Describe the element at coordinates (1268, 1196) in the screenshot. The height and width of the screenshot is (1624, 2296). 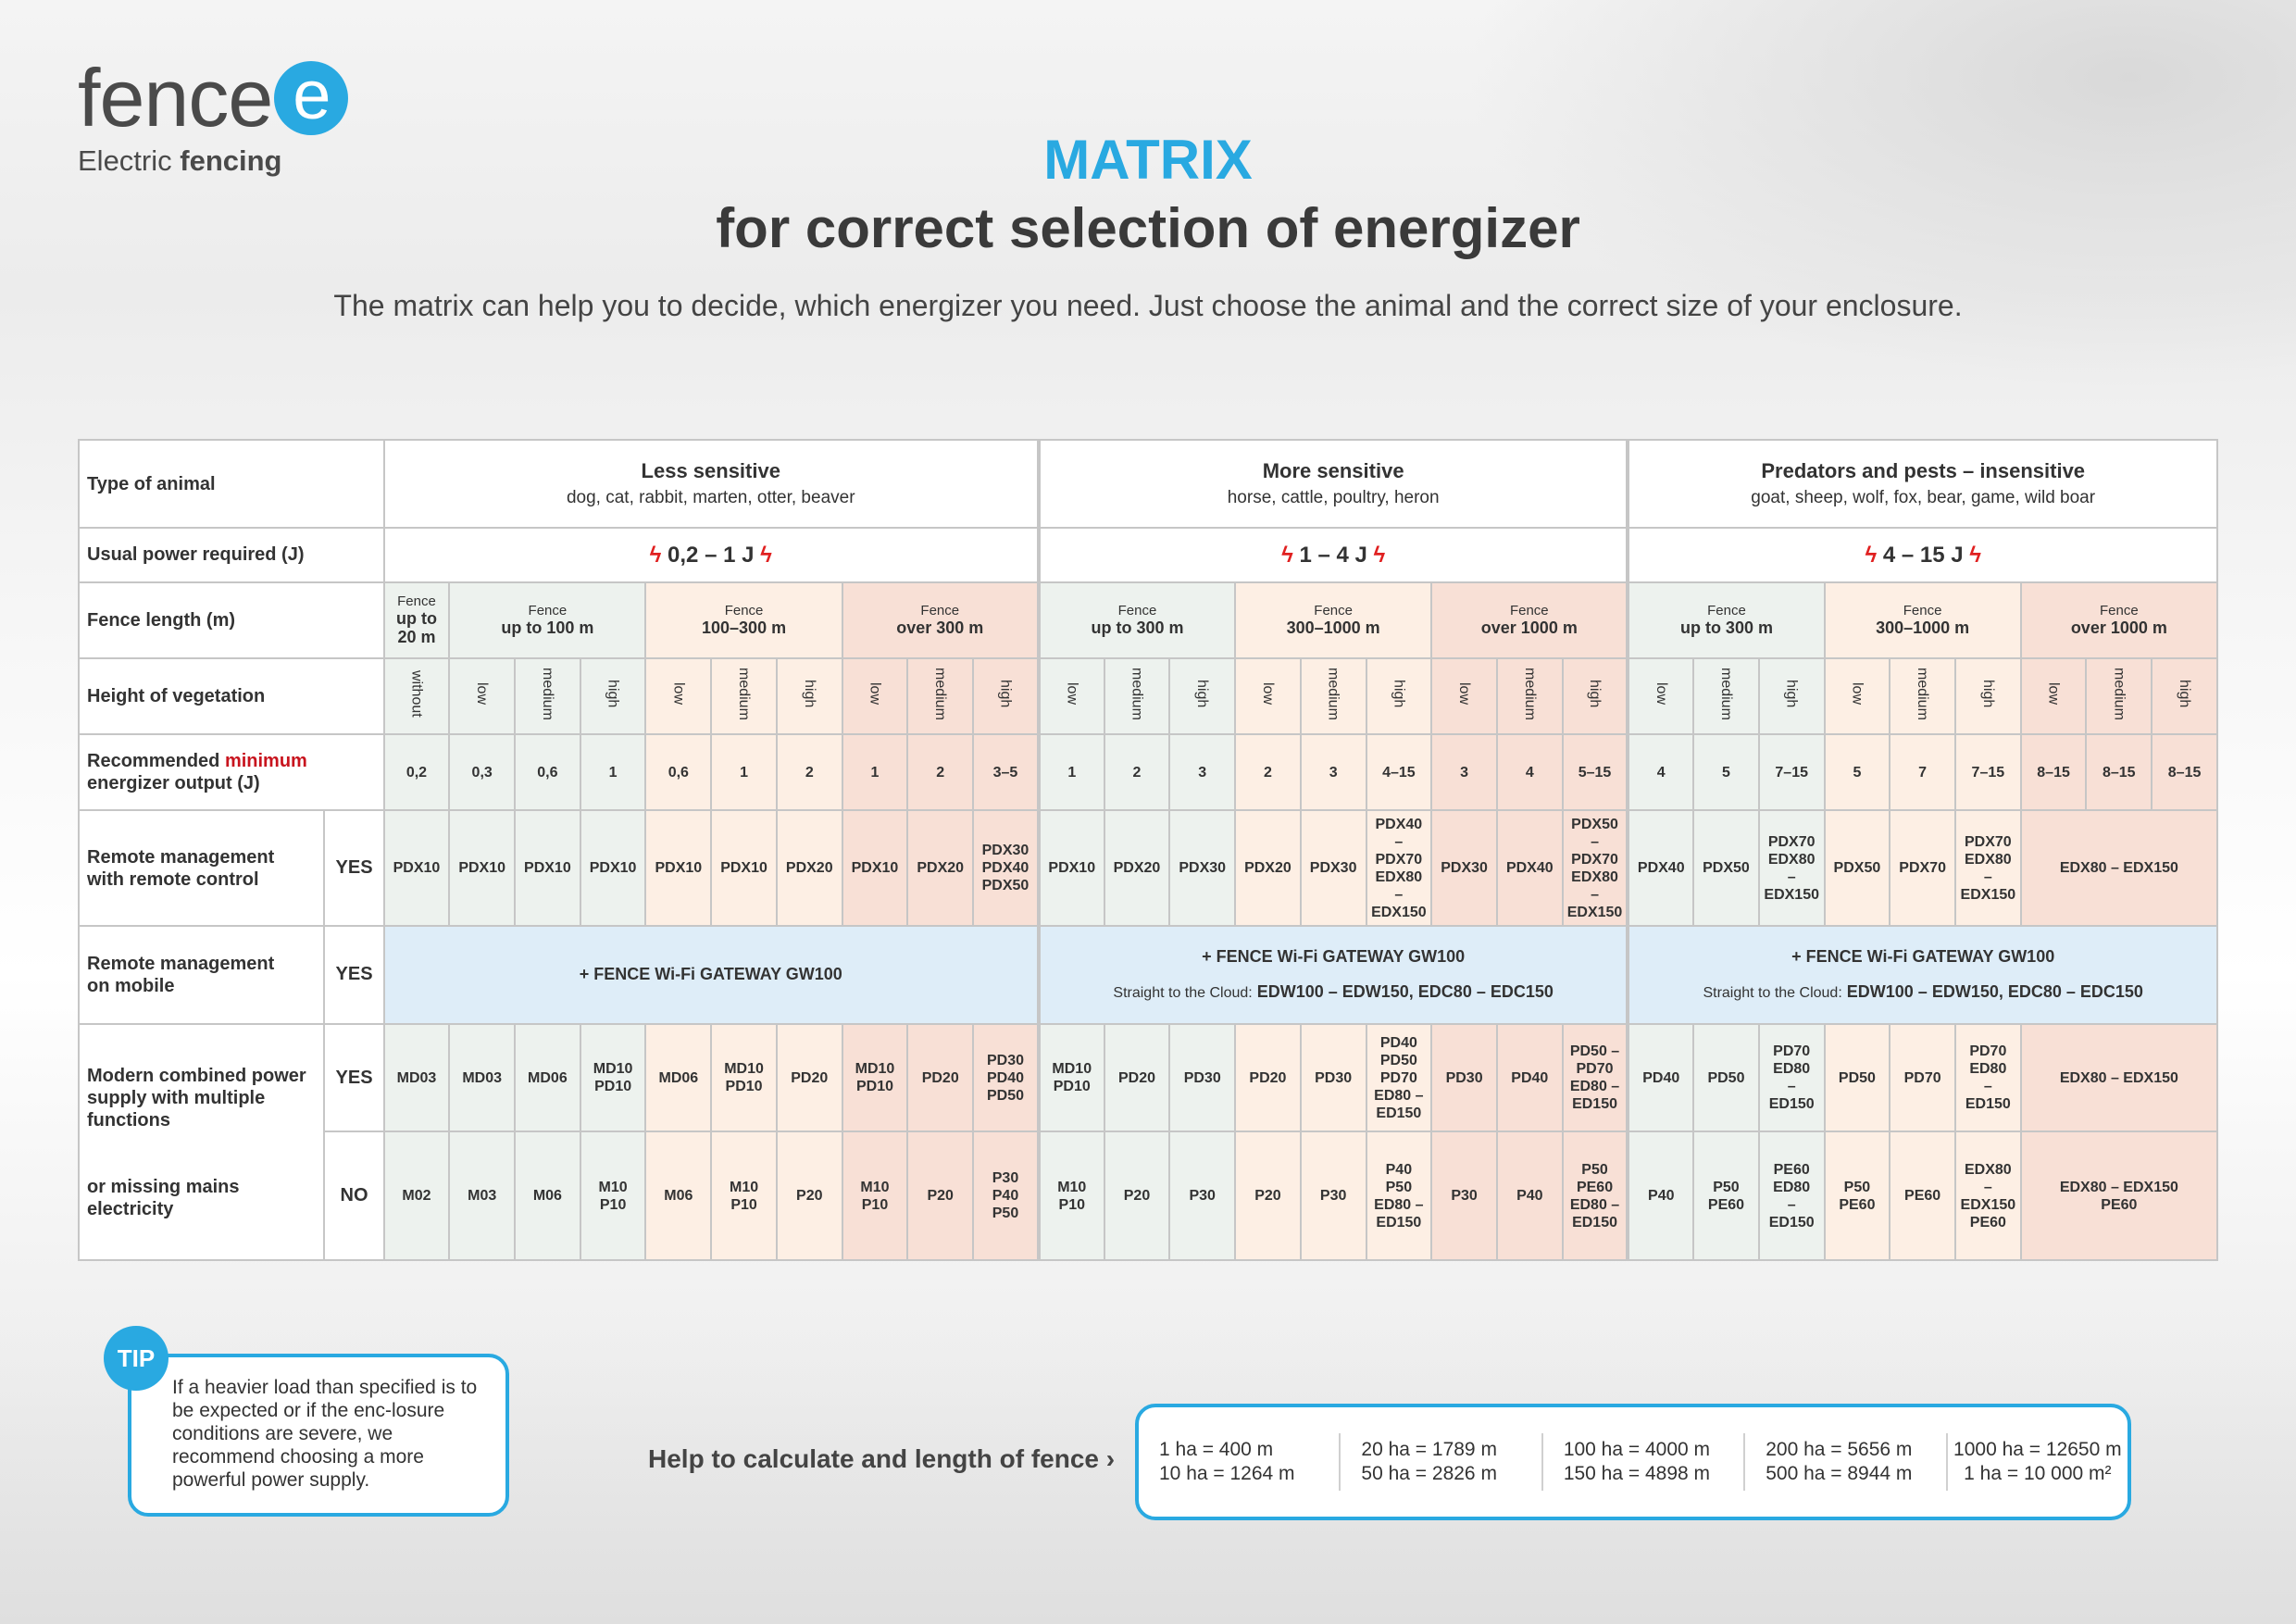
I see `modern-no-model-cell: P20` at that location.